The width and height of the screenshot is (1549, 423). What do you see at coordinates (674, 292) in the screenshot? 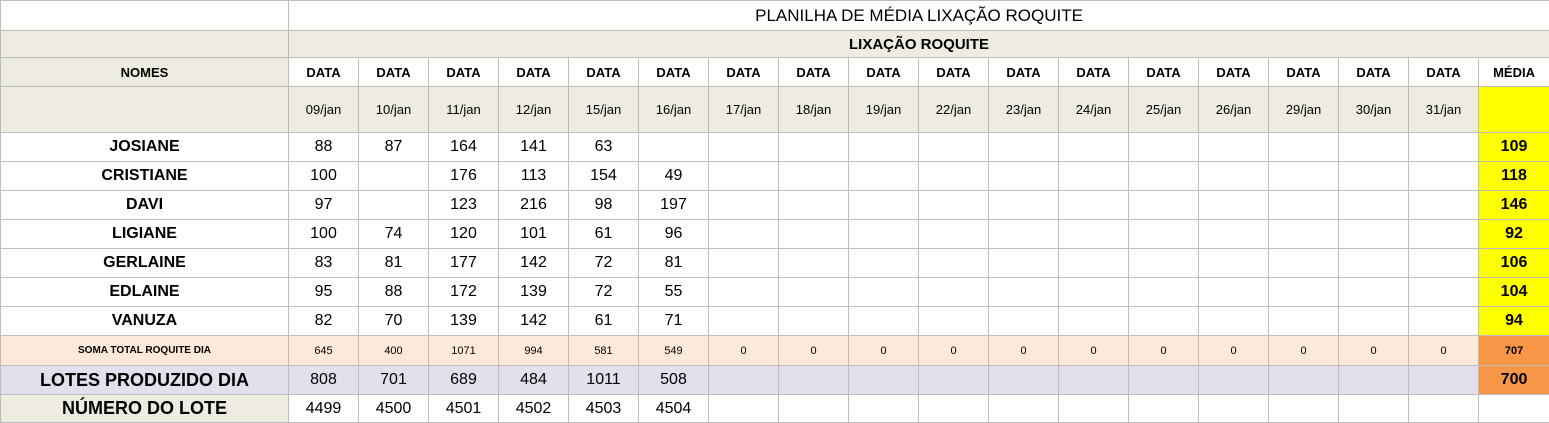
I see `value-cell: 55` at bounding box center [674, 292].